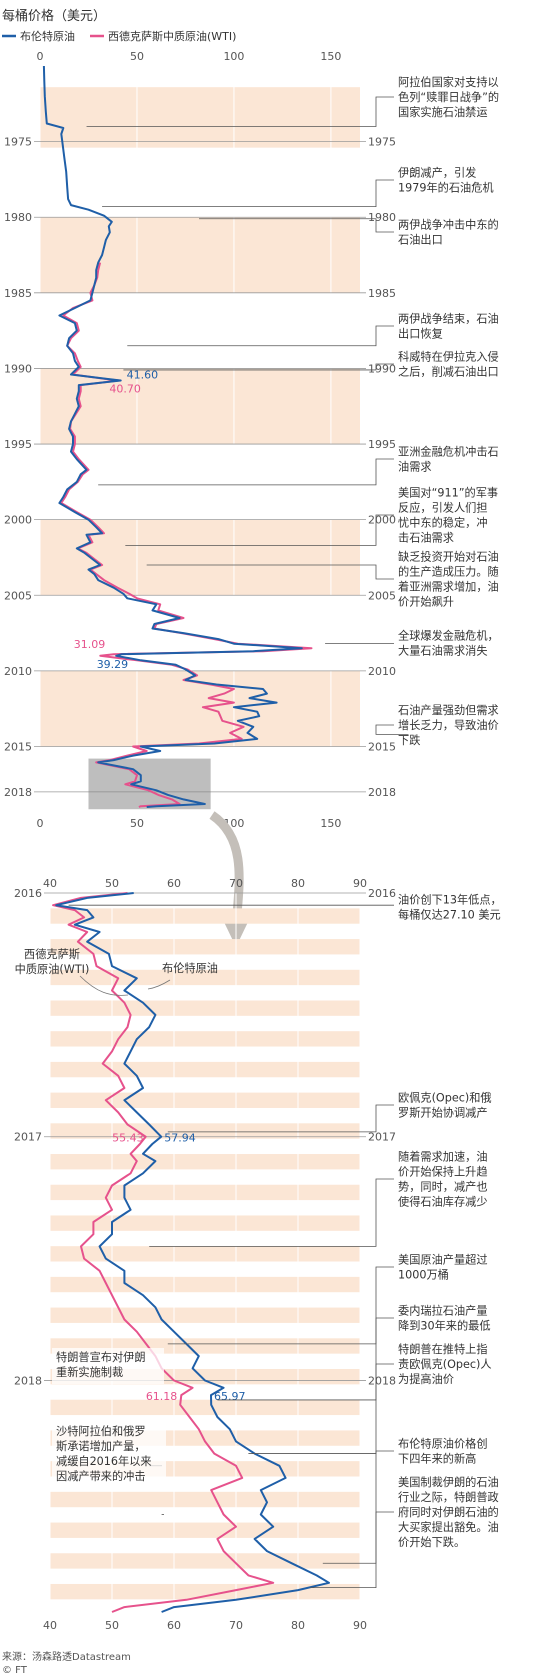 Image resolution: width=550 pixels, height=1677 pixels. I want to click on annotation-7-line-4: 价开始下跌。, so click(431, 1542).